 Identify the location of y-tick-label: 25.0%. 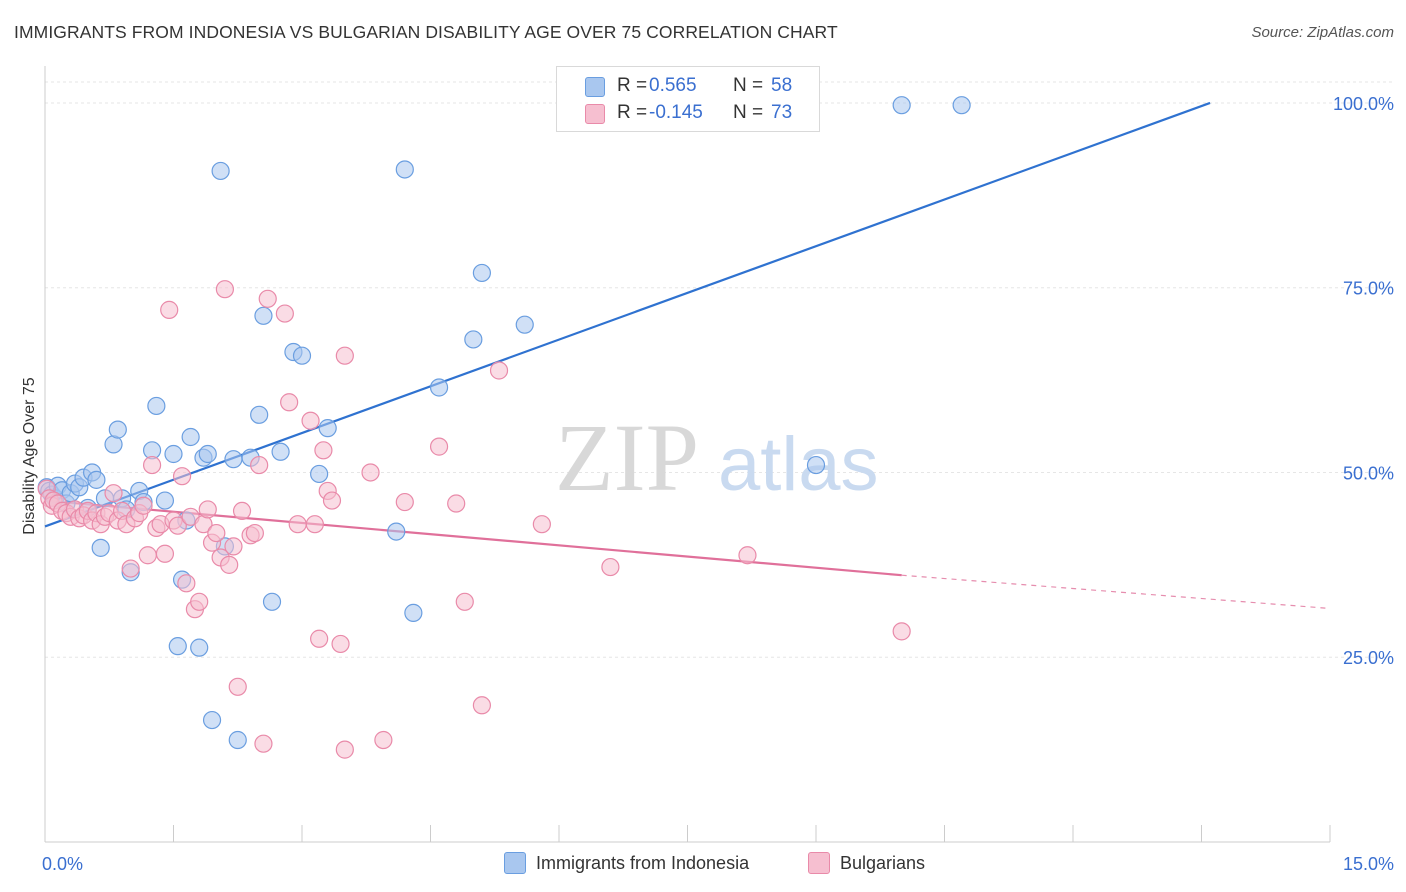
(1368, 658).